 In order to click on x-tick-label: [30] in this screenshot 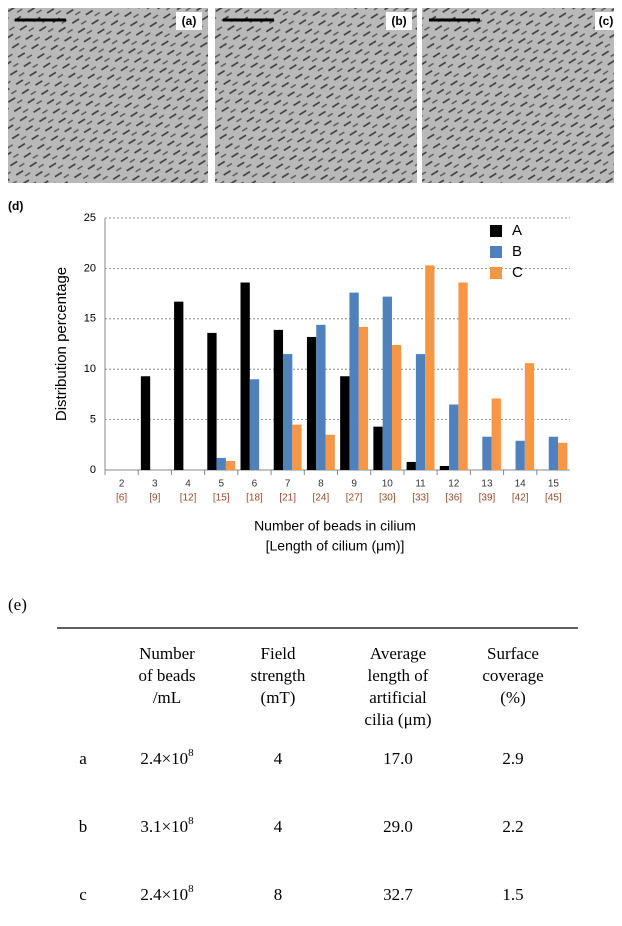, I will do `click(387, 498)`.